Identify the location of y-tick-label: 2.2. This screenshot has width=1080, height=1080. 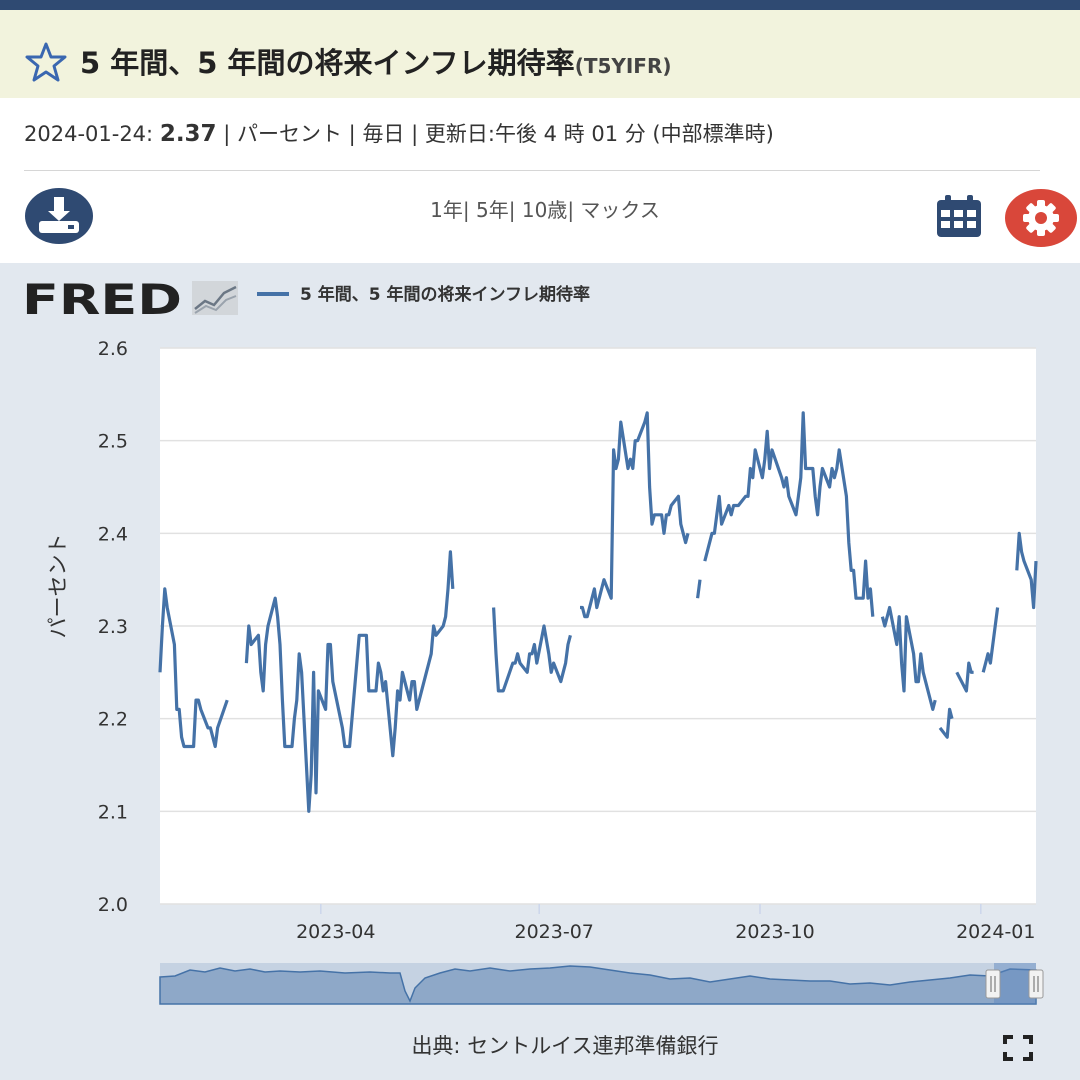
(113, 720).